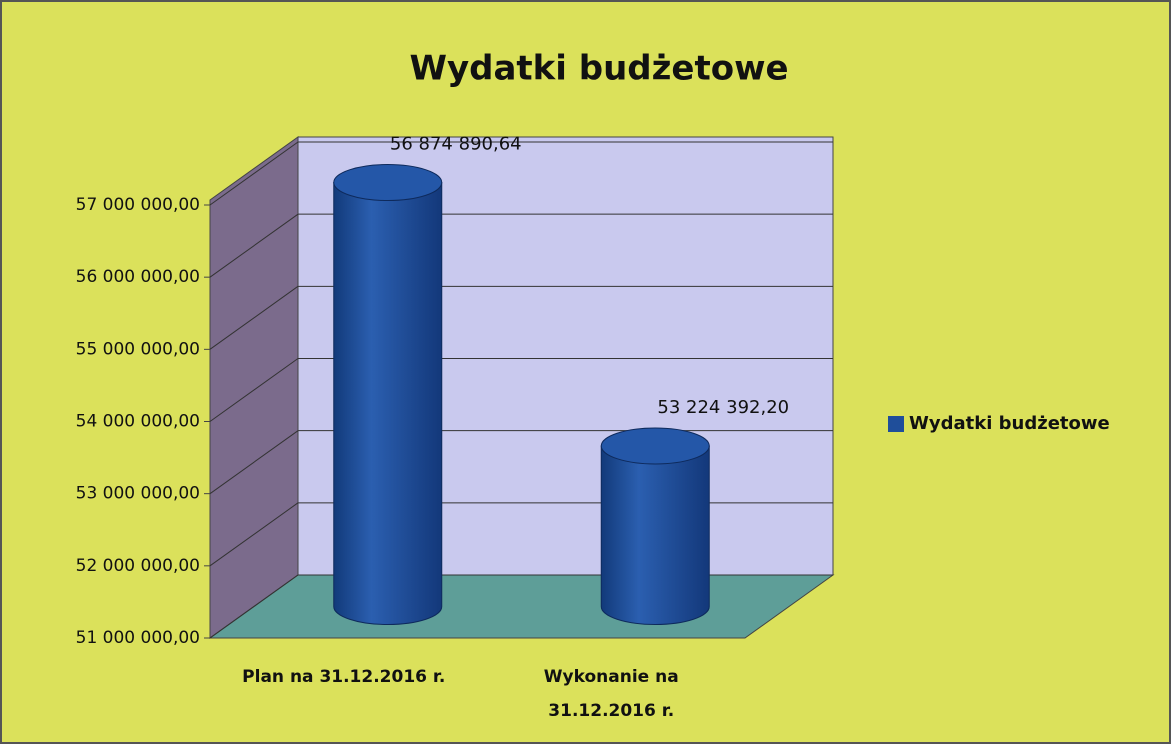 The width and height of the screenshot is (1171, 744). Describe the element at coordinates (138, 205) in the screenshot. I see `y-tick-label: 57 000 000,00` at that location.